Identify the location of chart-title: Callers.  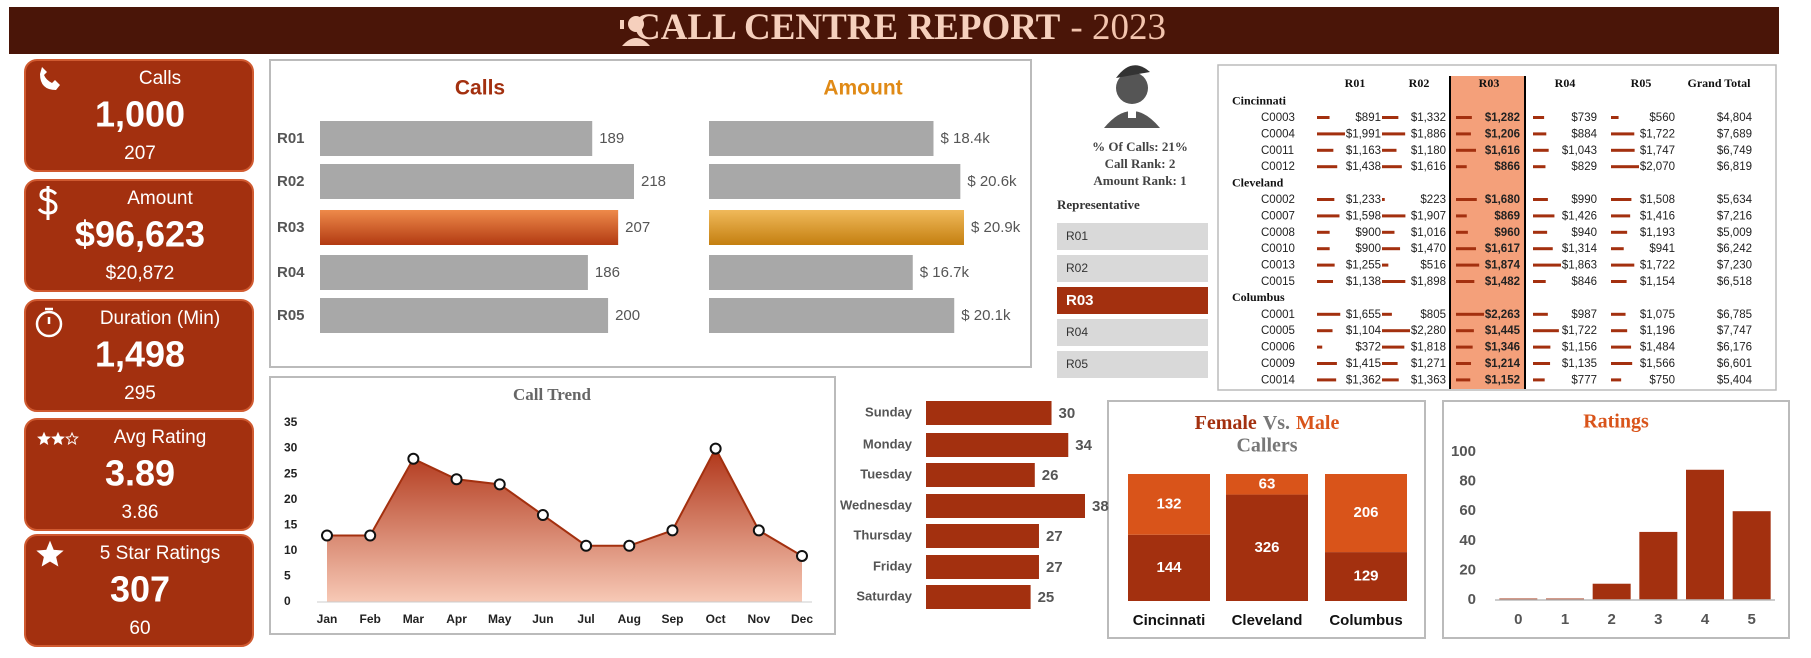
(1266, 446).